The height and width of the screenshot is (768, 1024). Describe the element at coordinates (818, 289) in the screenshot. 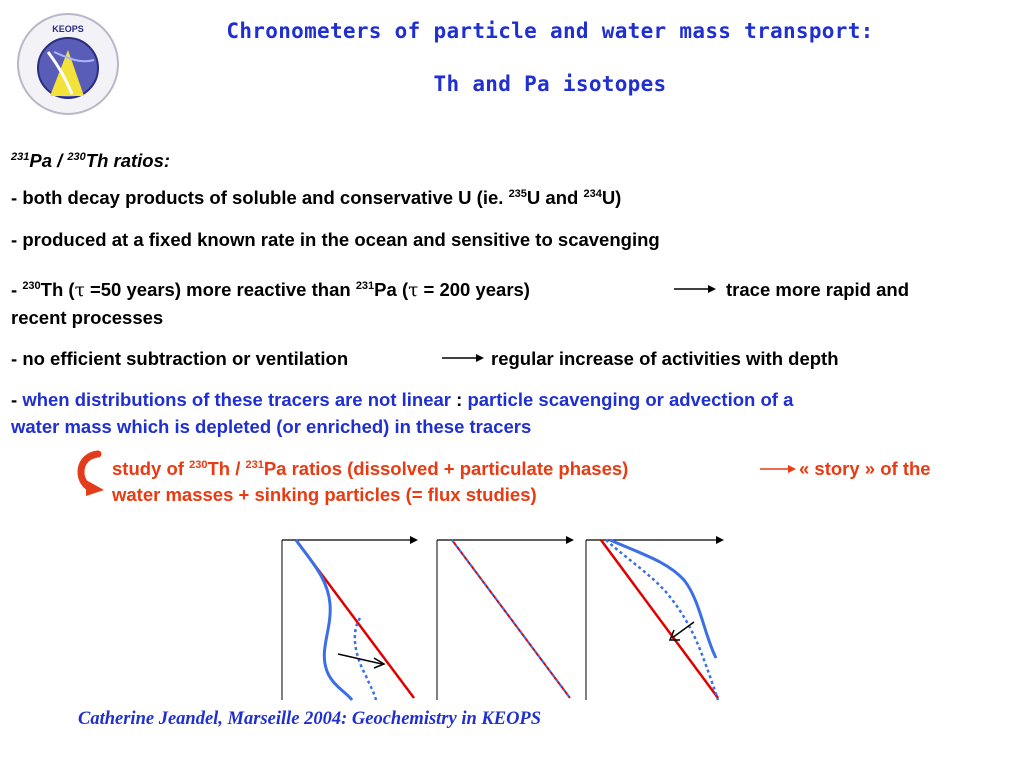

I see `bullet-reactivity-result: trace more rapid and` at that location.